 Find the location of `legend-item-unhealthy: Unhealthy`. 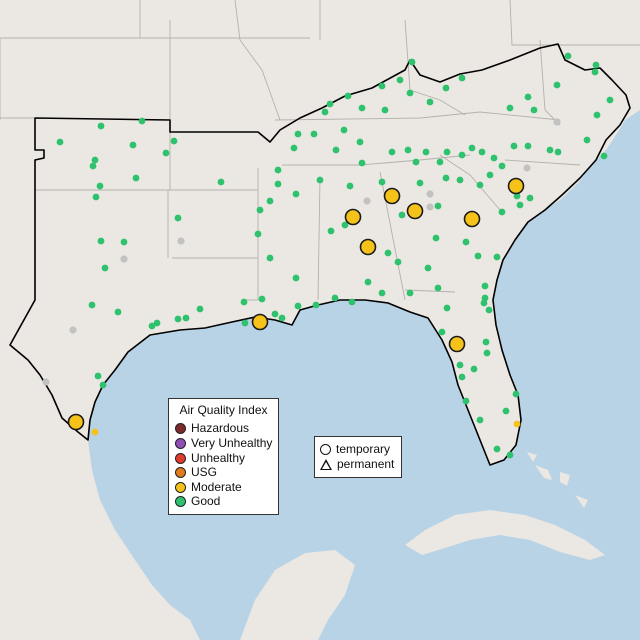

legend-item-unhealthy: Unhealthy is located at coordinates (210, 458).